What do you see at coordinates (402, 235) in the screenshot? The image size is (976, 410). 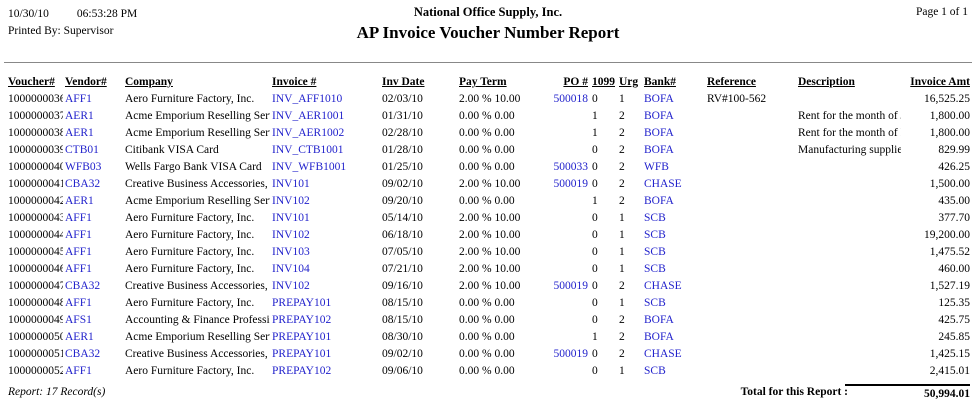 I see `cell-inv-date: 06/18/10` at bounding box center [402, 235].